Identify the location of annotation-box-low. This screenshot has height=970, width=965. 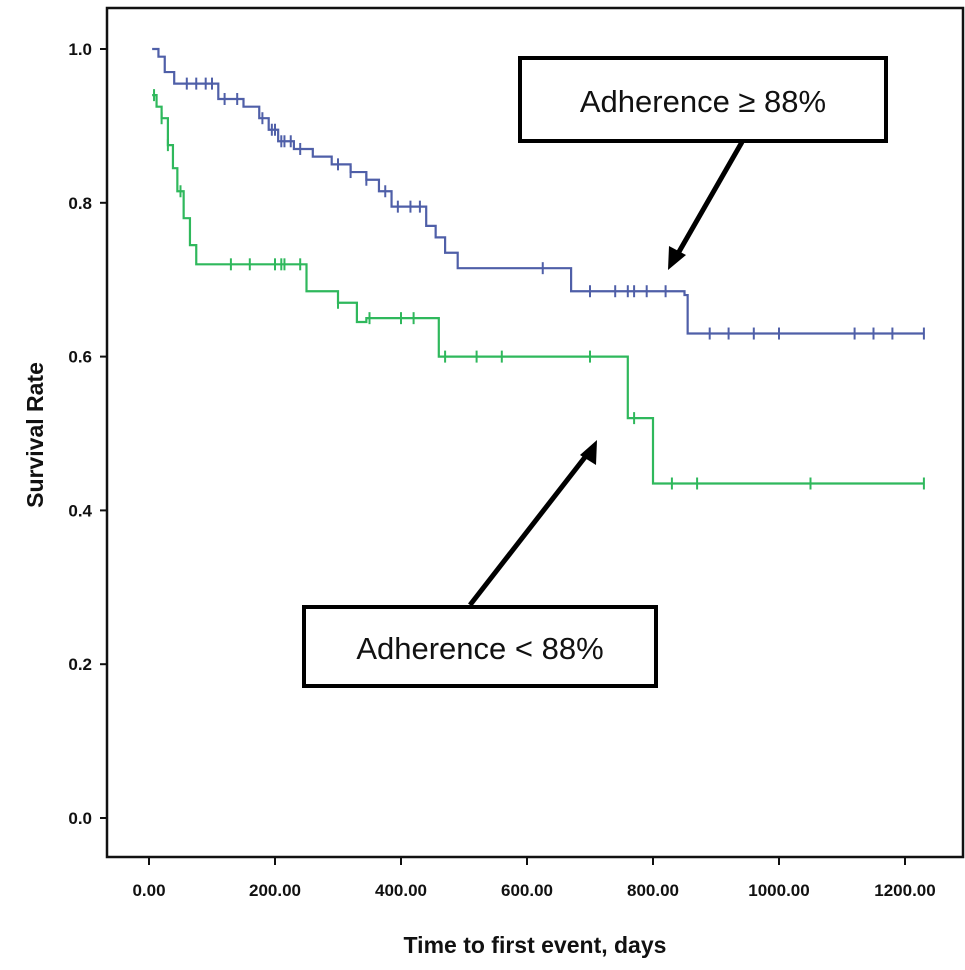
(480, 646).